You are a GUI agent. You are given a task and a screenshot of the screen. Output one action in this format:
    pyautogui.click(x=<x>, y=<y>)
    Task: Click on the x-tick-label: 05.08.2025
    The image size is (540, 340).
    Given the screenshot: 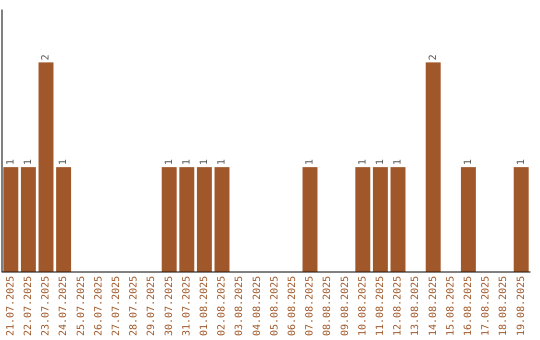 What is the action you would take?
    pyautogui.click(x=274, y=306)
    